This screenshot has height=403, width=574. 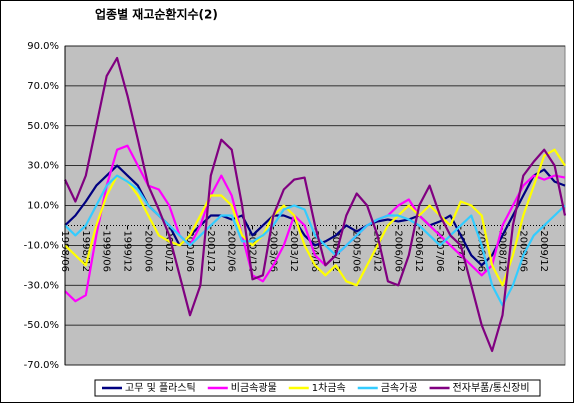 What do you see at coordinates (522, 251) in the screenshot?
I see `x-tick-label: 2009/06` at bounding box center [522, 251].